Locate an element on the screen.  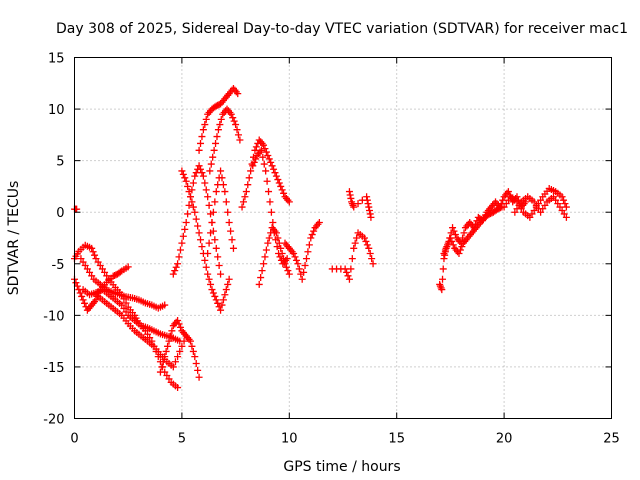
x-tick-label: 10 is located at coordinates (289, 439).